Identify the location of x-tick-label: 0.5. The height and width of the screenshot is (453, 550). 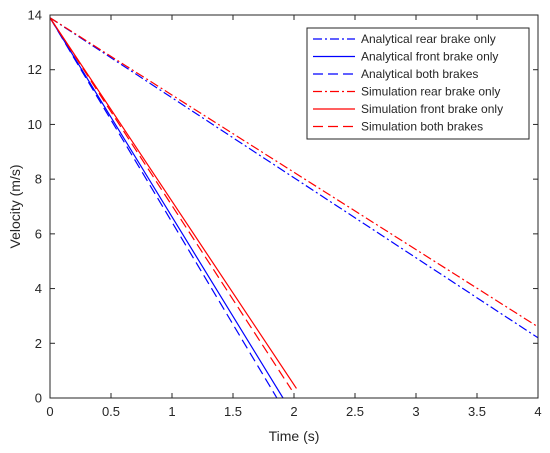
(111, 411).